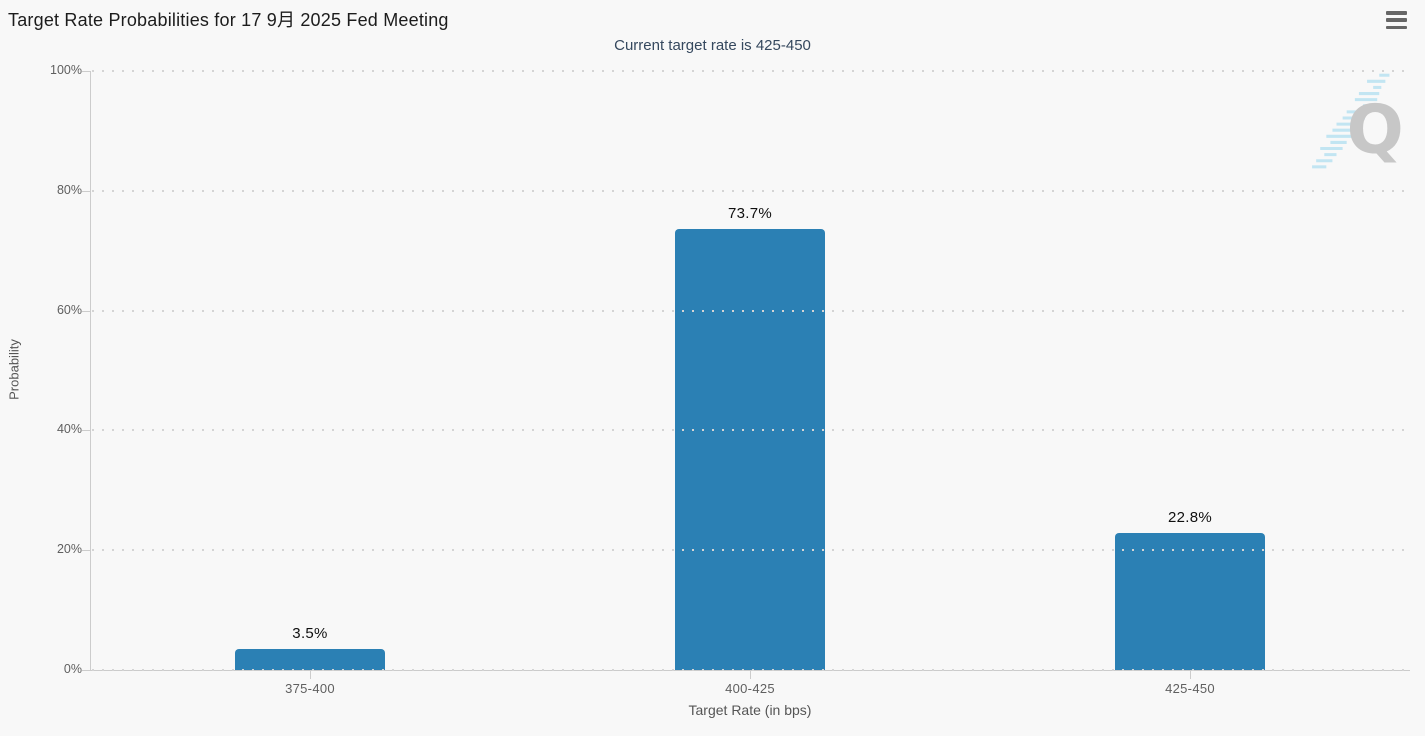 Image resolution: width=1425 pixels, height=736 pixels. What do you see at coordinates (72, 669) in the screenshot?
I see `y-tick-label: 0%` at bounding box center [72, 669].